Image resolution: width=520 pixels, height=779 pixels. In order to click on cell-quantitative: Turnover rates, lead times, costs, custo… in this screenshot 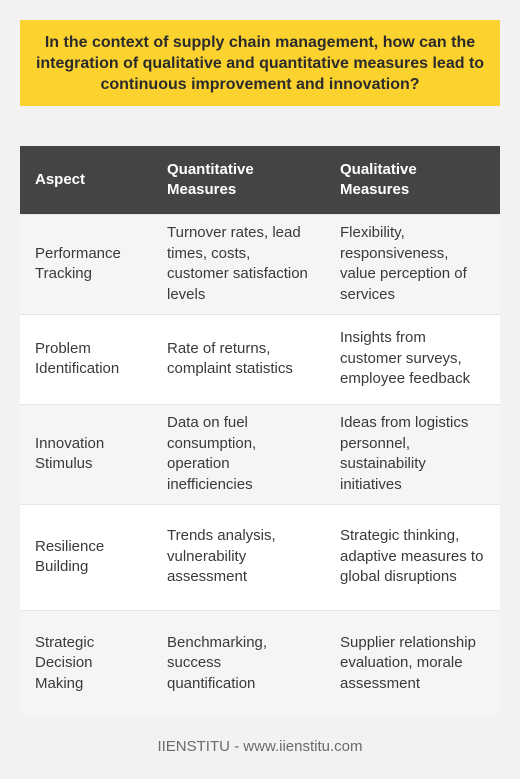, I will do `click(238, 263)`.